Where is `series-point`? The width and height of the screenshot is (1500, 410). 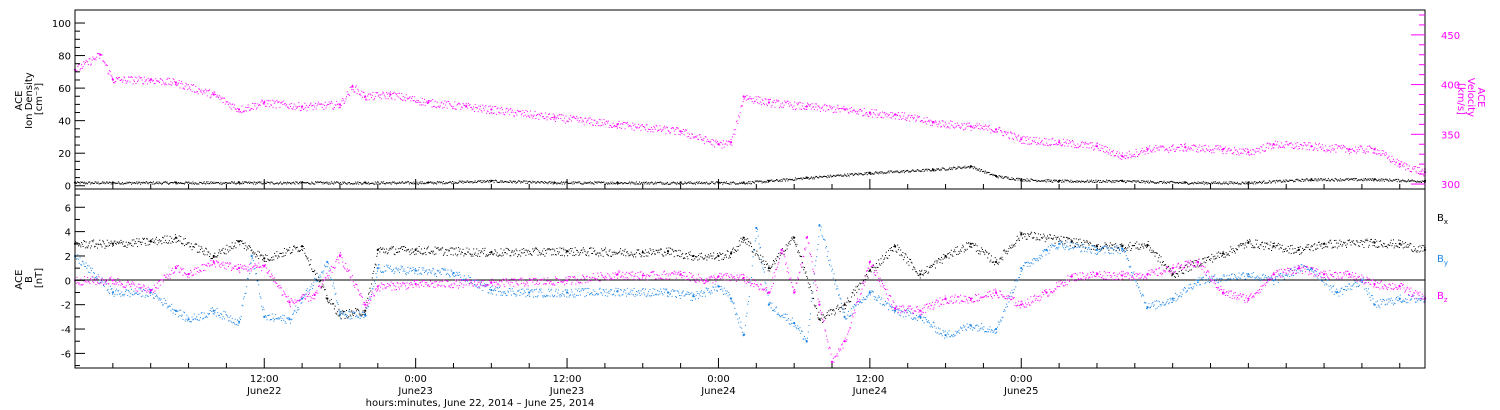
series-point is located at coordinates (806, 106).